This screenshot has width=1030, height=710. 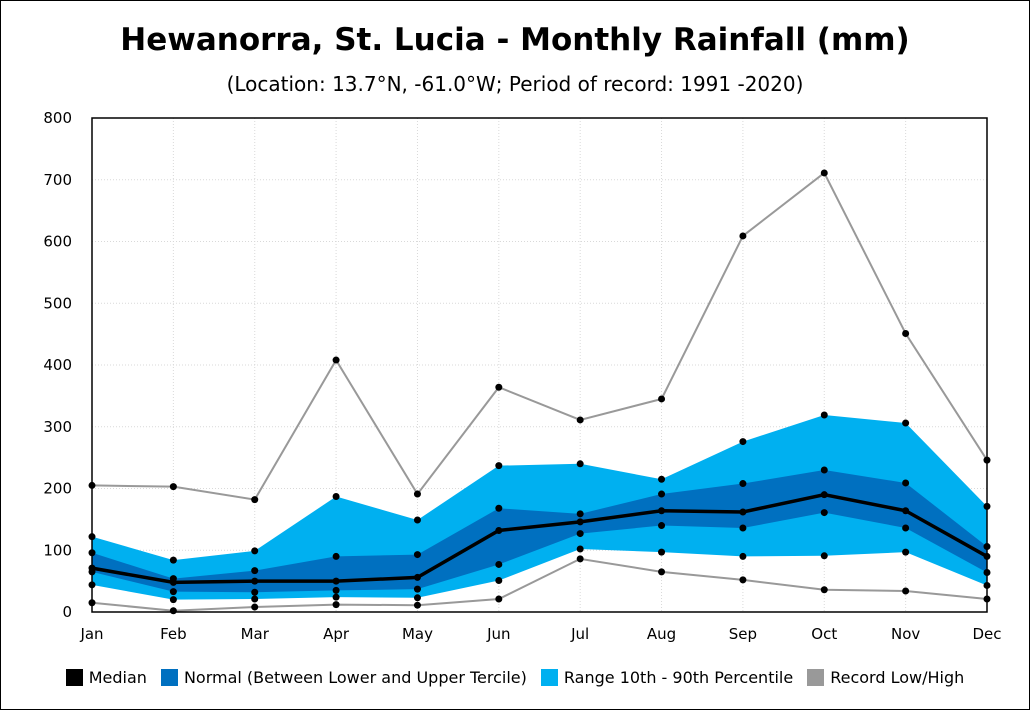 I want to click on legend-label-record: Record Low/High, so click(x=897, y=677).